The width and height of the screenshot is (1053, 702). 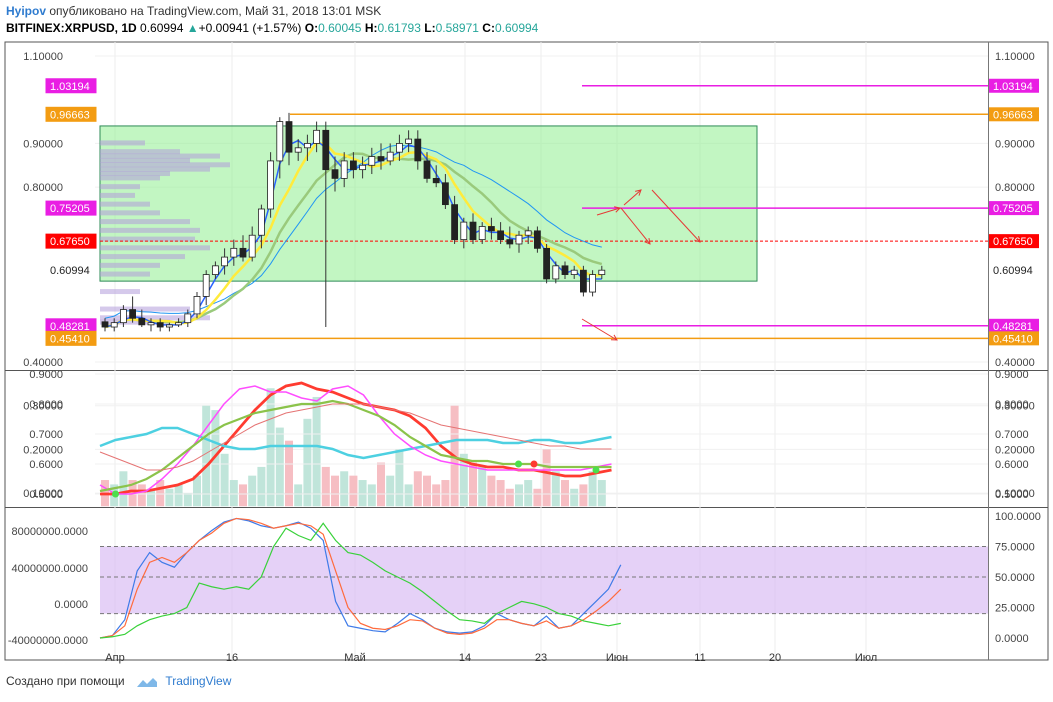 I want to click on tradingview-logo-icon, so click(x=146, y=682).